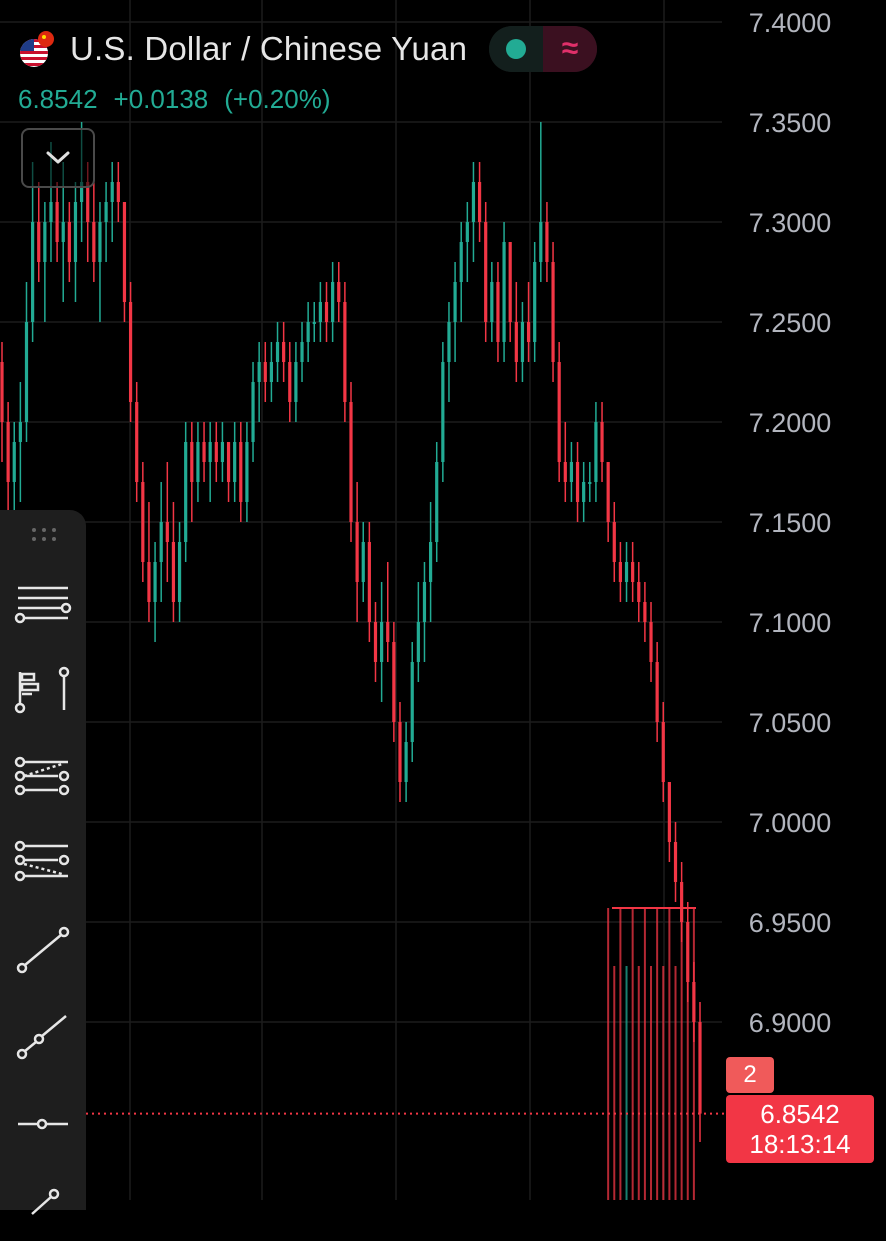  Describe the element at coordinates (269, 48) in the screenshot. I see `symbol-title: U.S. Dollar / Chinese Yuan` at that location.